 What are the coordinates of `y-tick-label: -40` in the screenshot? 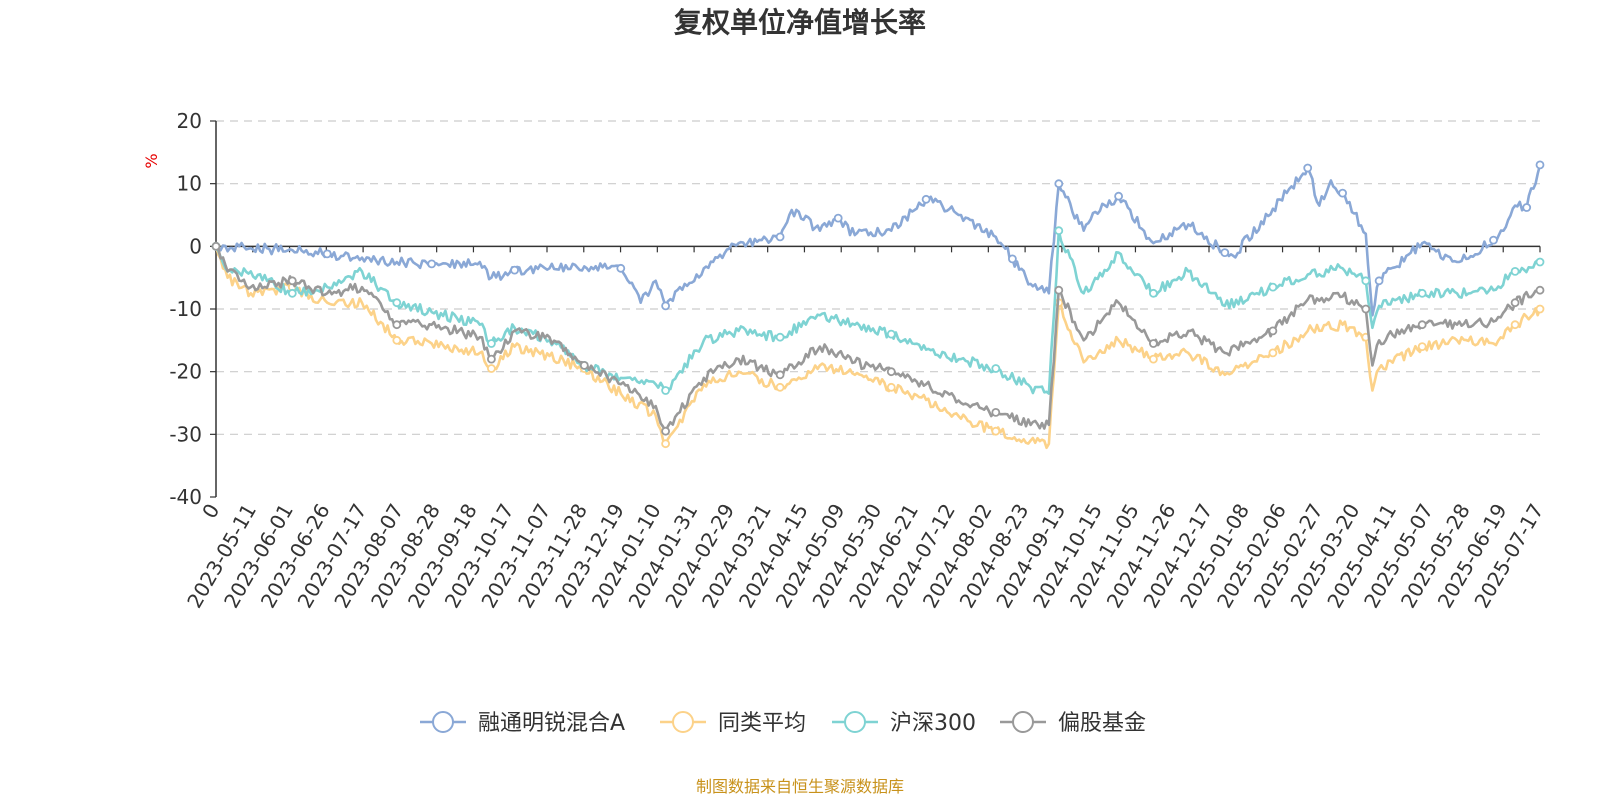 It's located at (185, 497).